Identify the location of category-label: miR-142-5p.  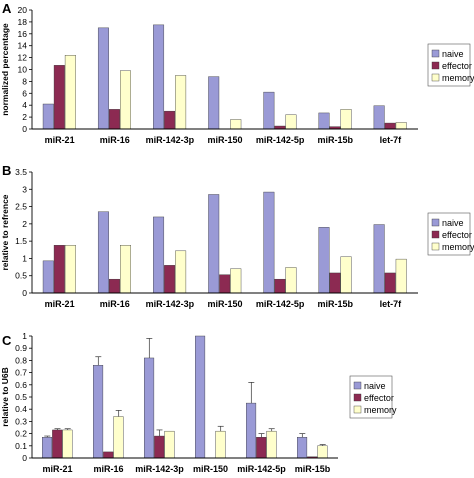
(280, 140).